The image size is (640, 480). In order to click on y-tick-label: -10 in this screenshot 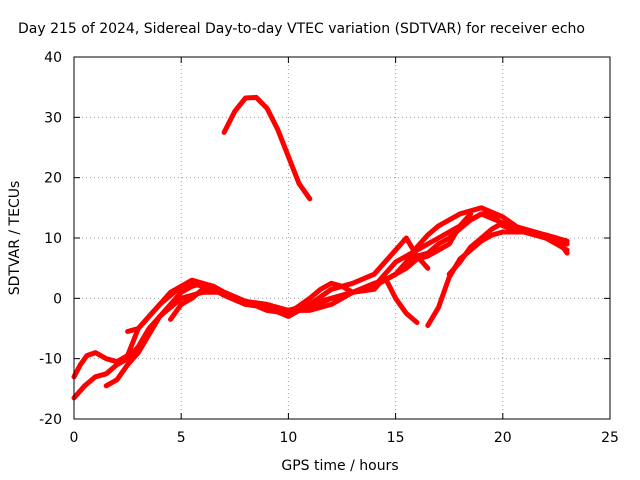, I will do `click(50, 360)`.